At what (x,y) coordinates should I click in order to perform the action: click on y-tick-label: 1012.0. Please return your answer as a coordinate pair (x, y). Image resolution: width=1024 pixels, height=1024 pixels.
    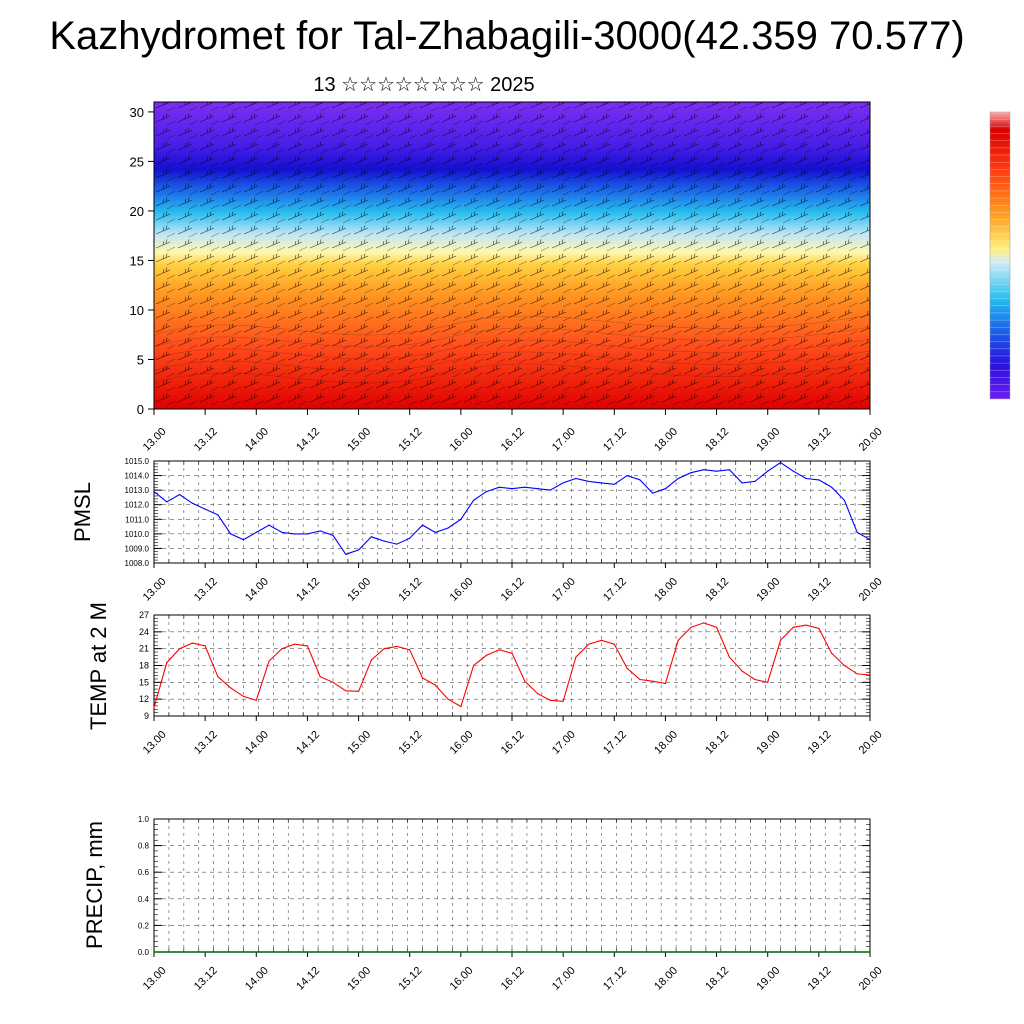
    Looking at the image, I should click on (137, 505).